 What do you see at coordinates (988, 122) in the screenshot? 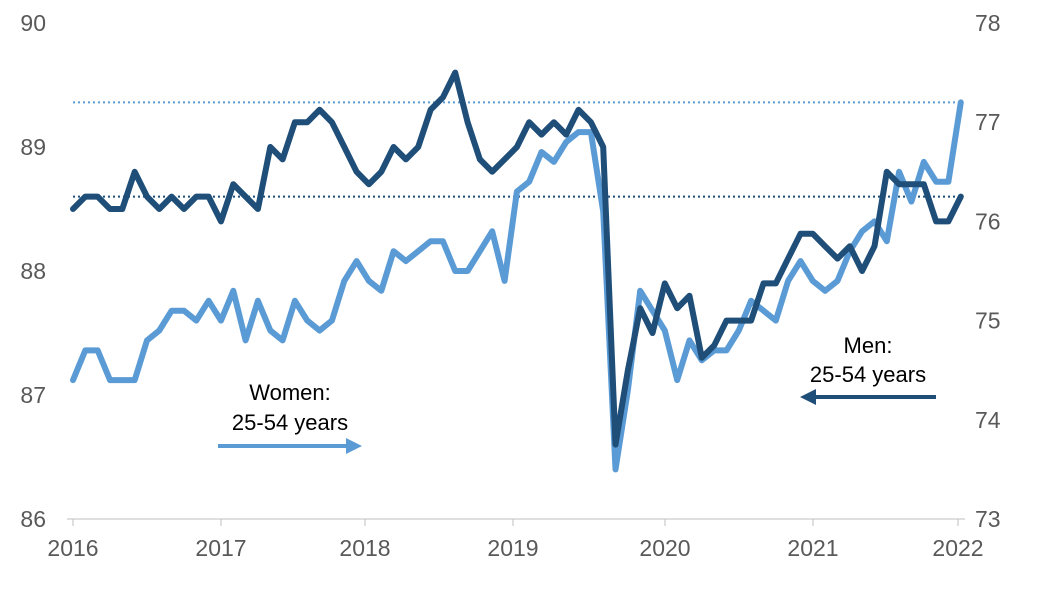
I see `y-right-tick-label: 77` at bounding box center [988, 122].